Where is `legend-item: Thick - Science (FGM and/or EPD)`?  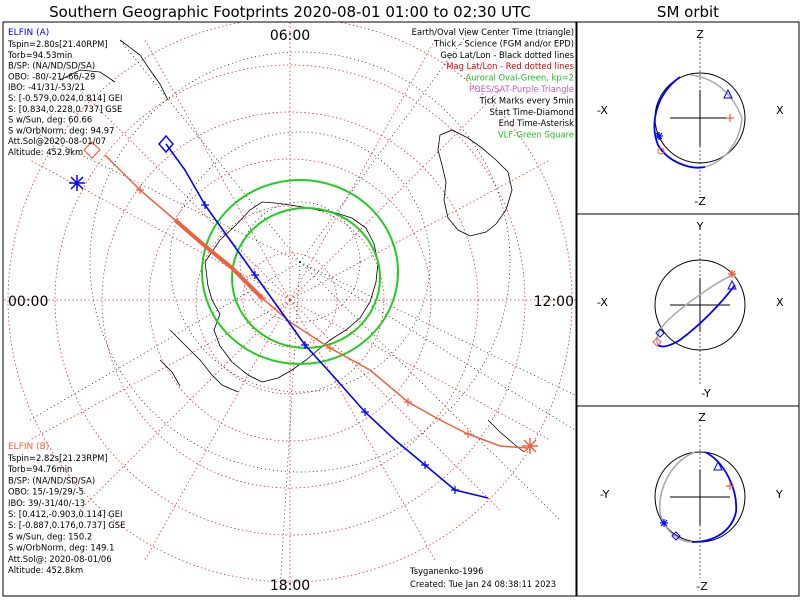
legend-item: Thick - Science (FGM and/or EPD) is located at coordinates (503, 43).